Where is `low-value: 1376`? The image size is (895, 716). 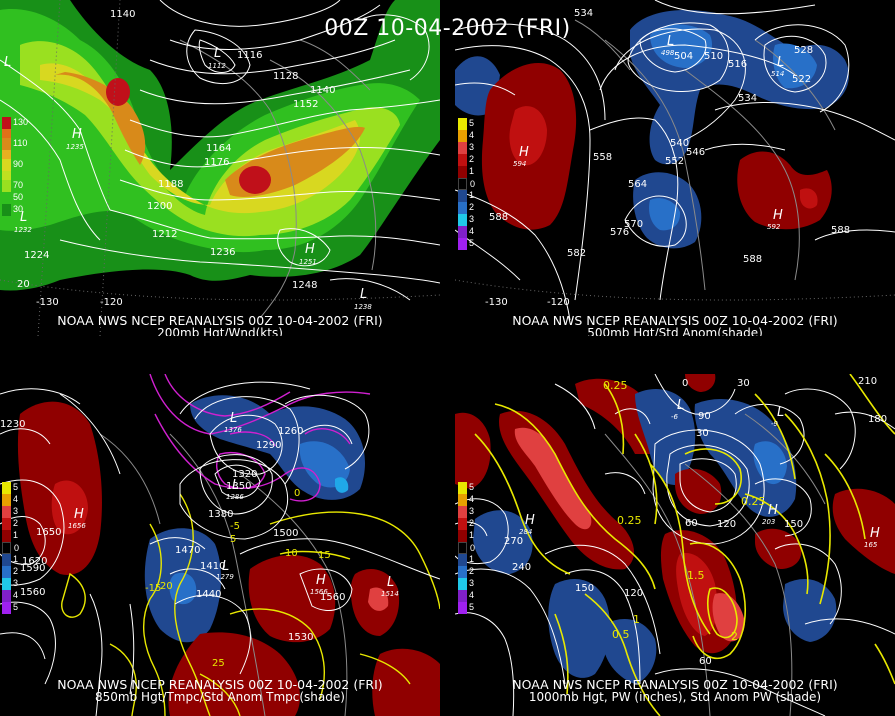
low-value: 1376 is located at coordinates (233, 430).